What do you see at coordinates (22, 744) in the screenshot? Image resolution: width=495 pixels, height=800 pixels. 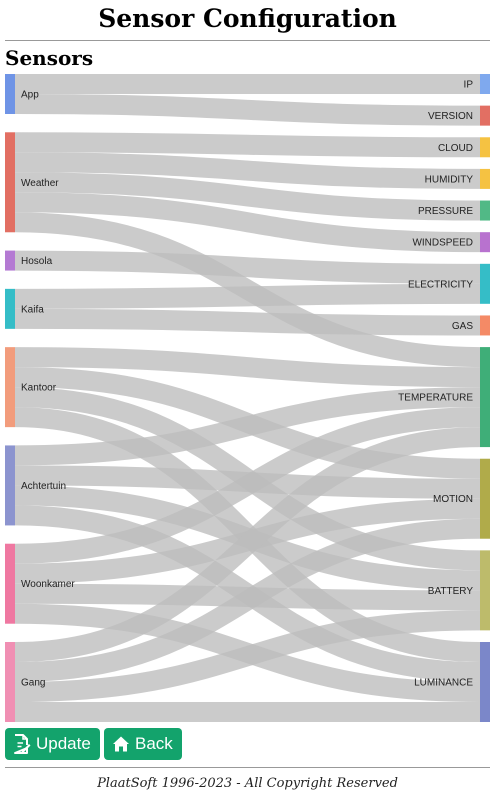 I see `edit-document-icon` at bounding box center [22, 744].